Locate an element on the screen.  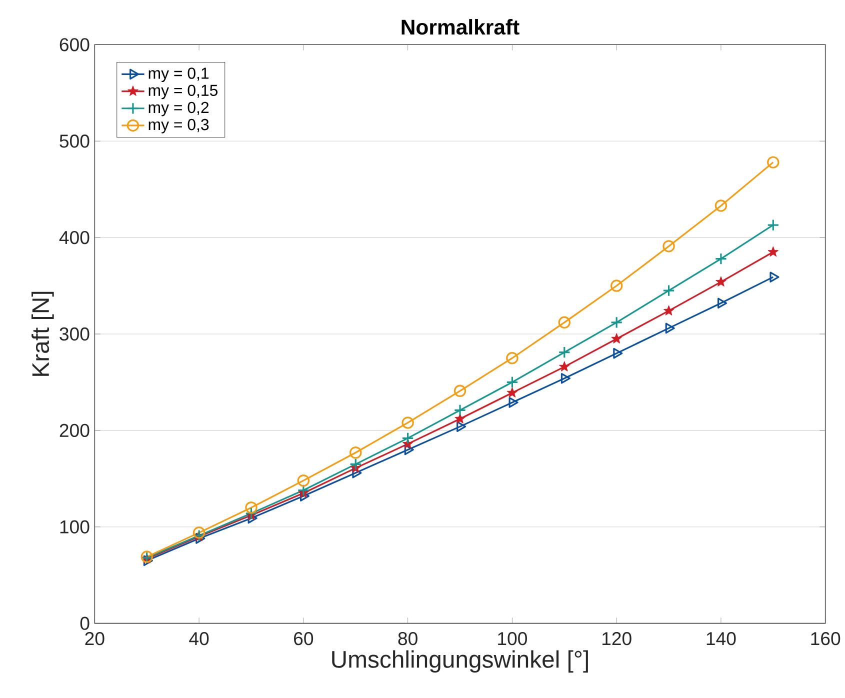
y-tick-label: 0 is located at coordinates (85, 623).